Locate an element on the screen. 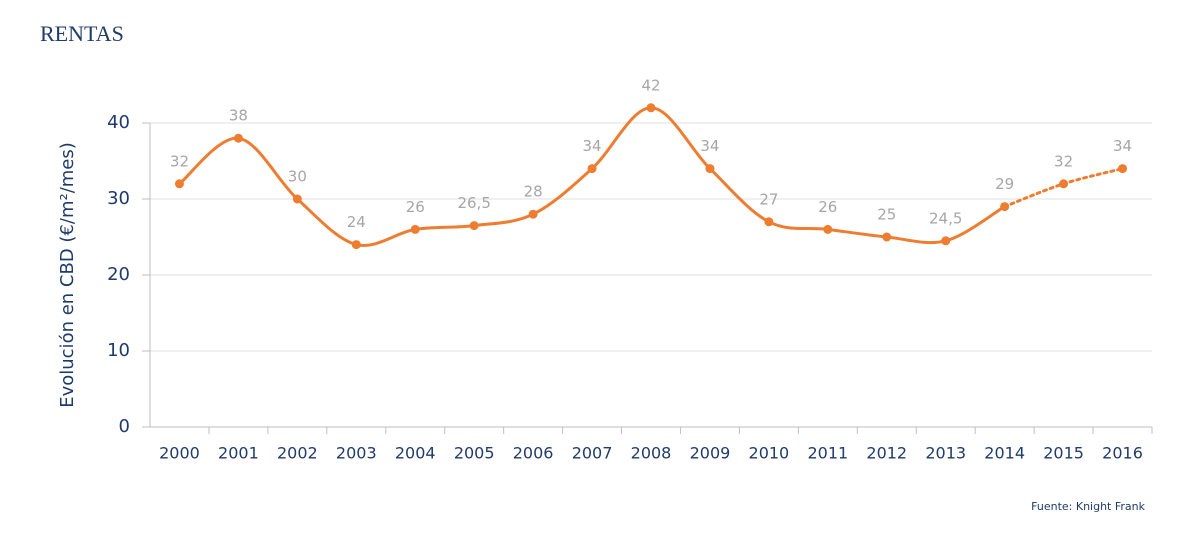  value-label: 28 is located at coordinates (533, 192).